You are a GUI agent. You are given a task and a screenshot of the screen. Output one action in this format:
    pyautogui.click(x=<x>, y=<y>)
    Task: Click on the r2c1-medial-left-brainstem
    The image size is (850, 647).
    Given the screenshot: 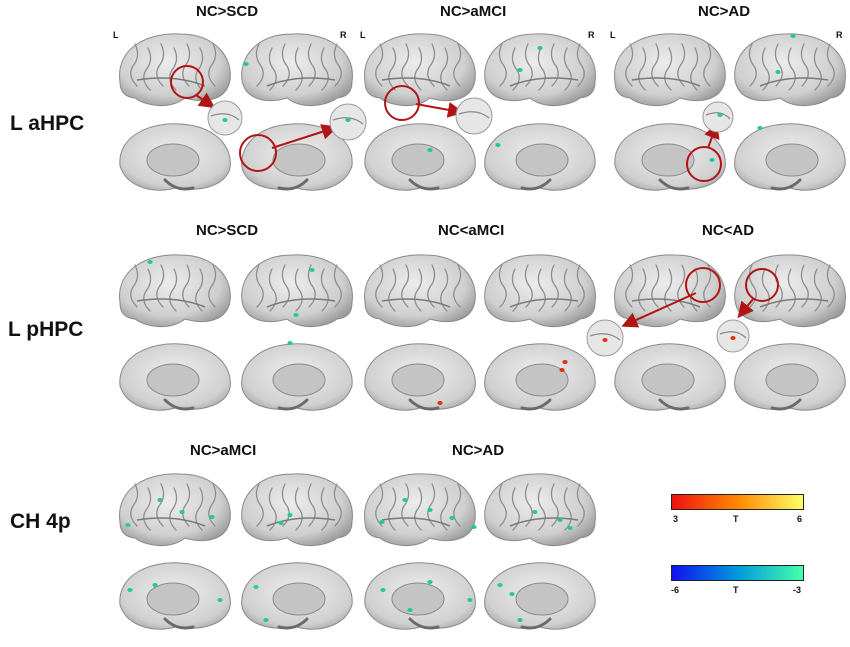 What is the action you would take?
    pyautogui.click(x=179, y=404)
    